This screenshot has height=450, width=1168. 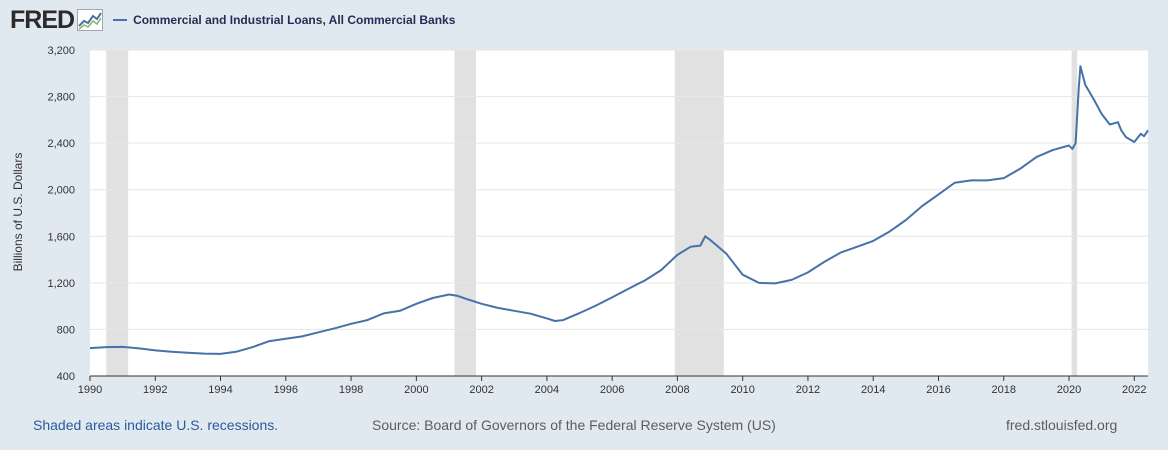 What do you see at coordinates (61, 144) in the screenshot?
I see `y-tick-label: 2,400` at bounding box center [61, 144].